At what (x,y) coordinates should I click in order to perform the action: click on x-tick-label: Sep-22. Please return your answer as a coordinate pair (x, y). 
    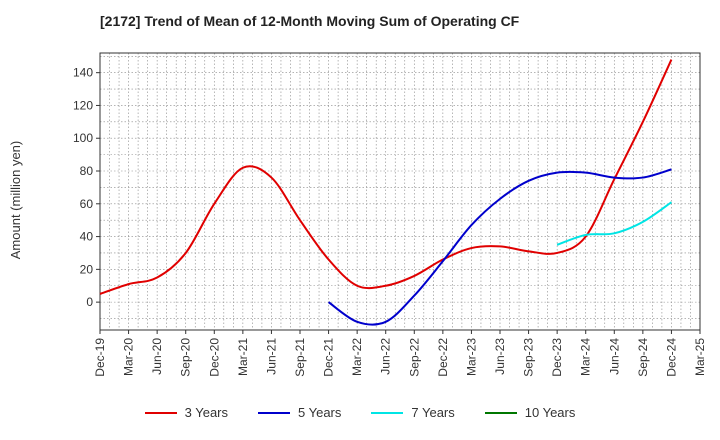
    Looking at the image, I should click on (414, 357).